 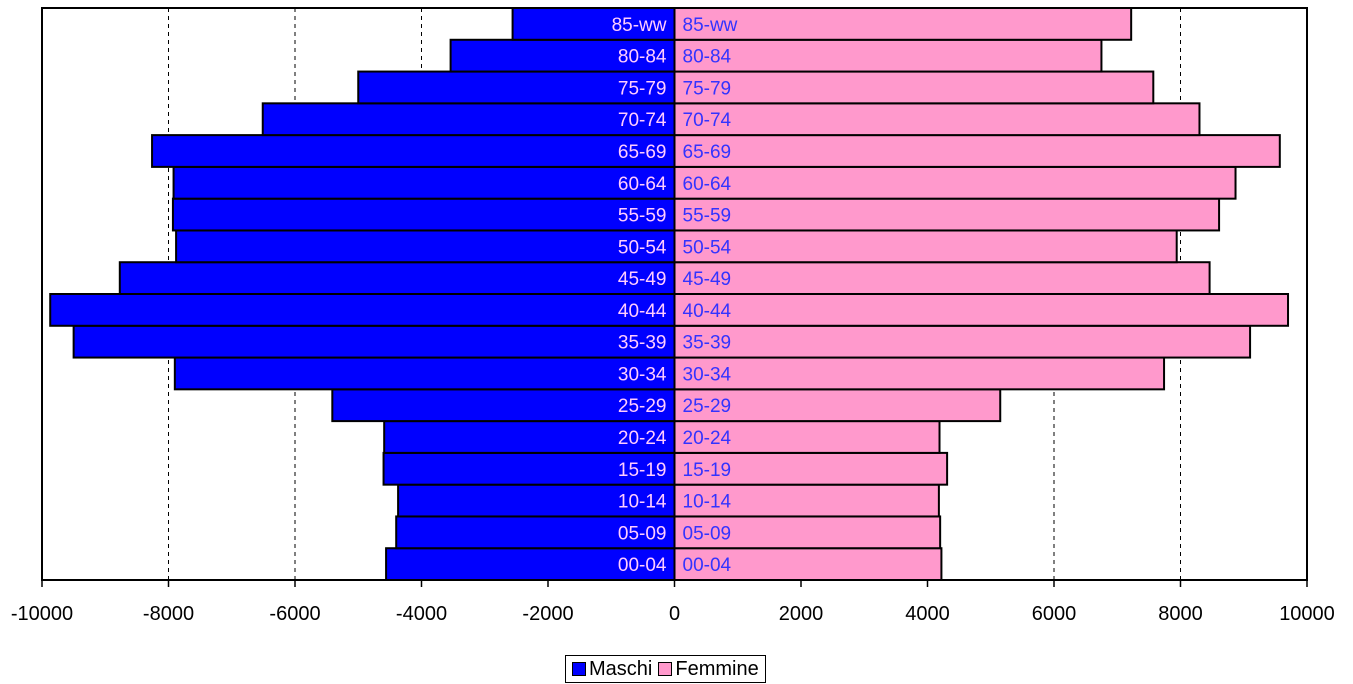 What do you see at coordinates (717, 668) in the screenshot?
I see `legend-label-femmine: Femmine` at bounding box center [717, 668].